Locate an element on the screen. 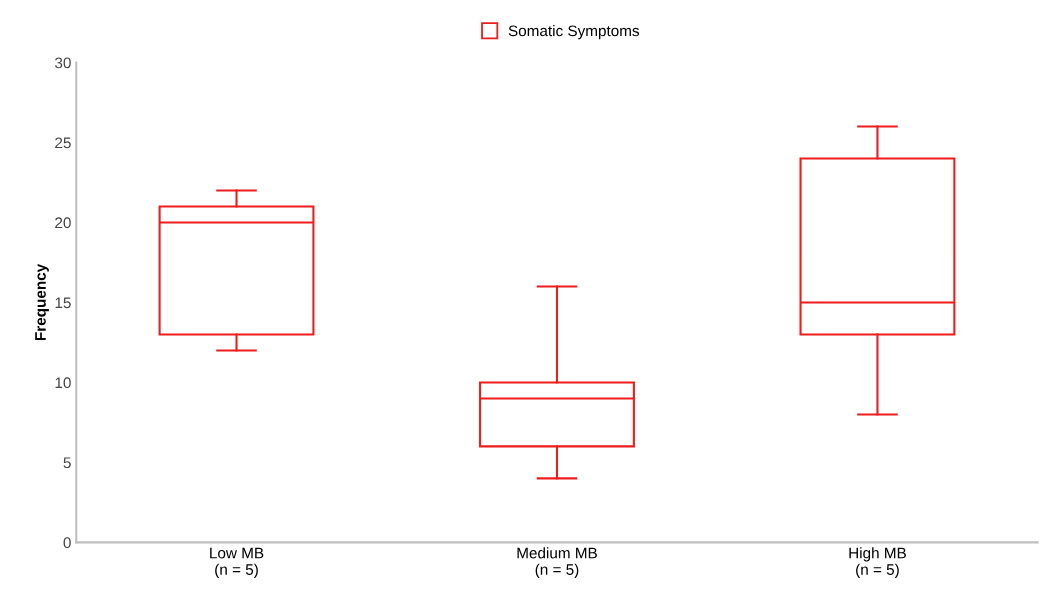  legend-label: Somatic Symptoms is located at coordinates (574, 32).